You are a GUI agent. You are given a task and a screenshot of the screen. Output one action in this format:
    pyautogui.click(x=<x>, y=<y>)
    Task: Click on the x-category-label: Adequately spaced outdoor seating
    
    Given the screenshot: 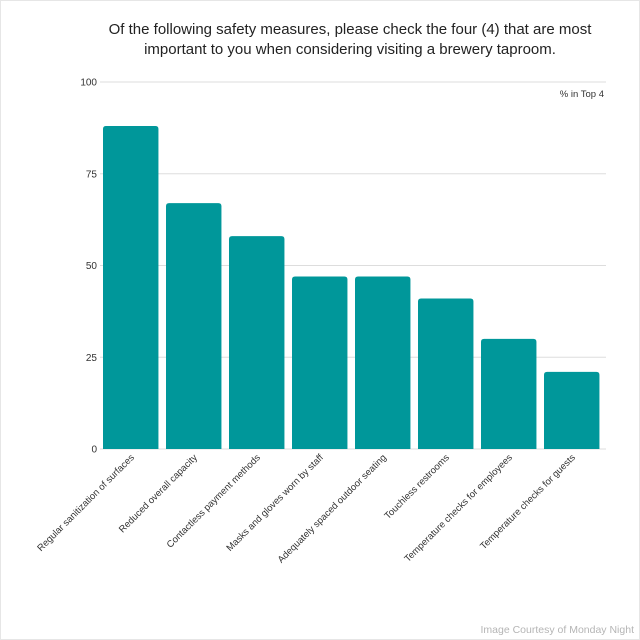 What is the action you would take?
    pyautogui.click(x=332, y=508)
    